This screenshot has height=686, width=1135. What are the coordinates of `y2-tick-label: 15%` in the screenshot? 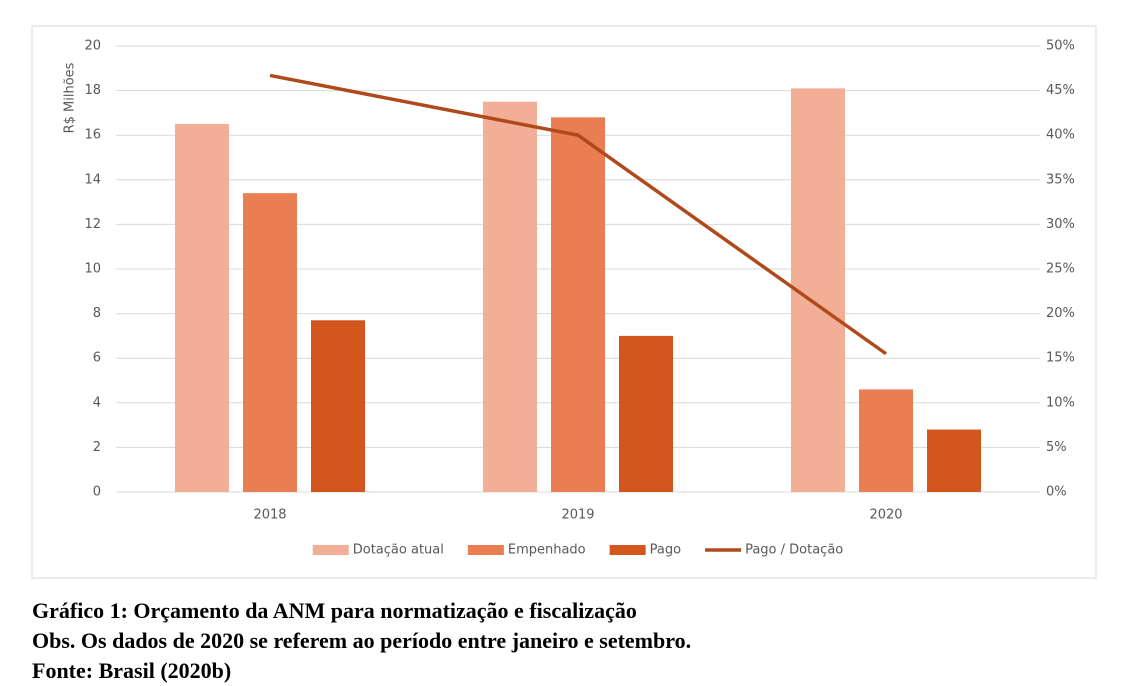 It's located at (1060, 358).